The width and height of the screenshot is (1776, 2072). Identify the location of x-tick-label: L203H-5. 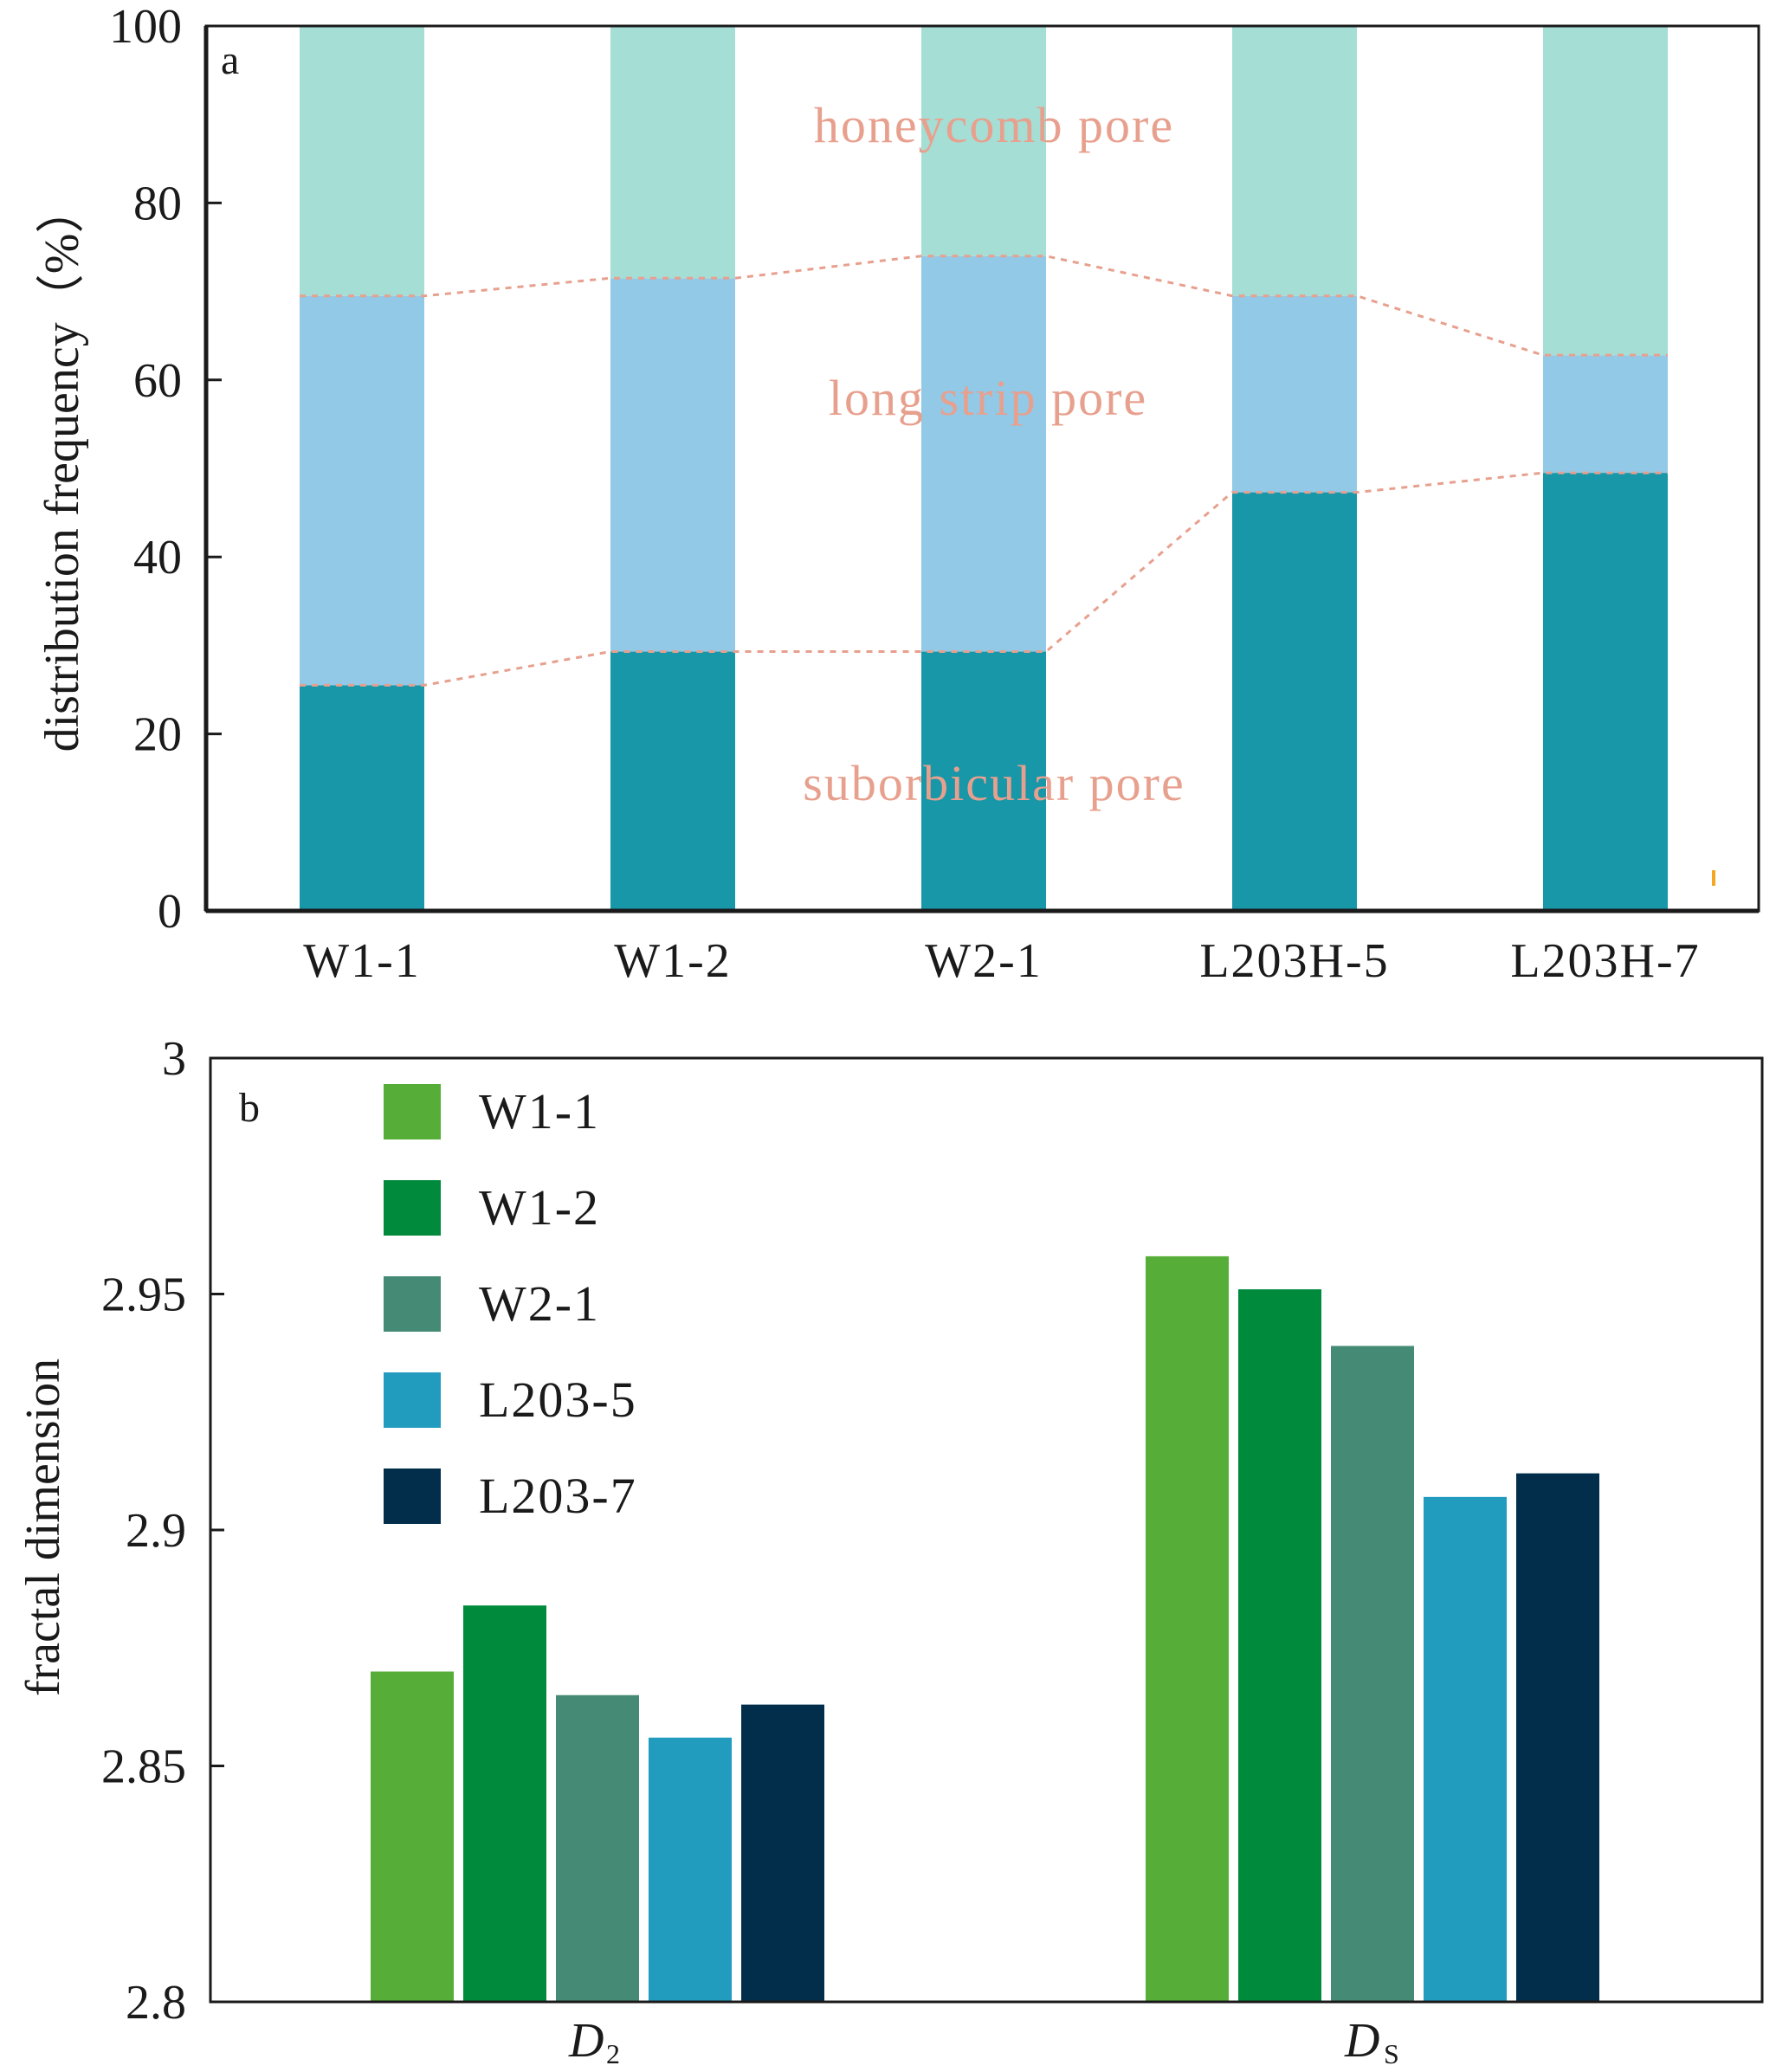
(1294, 961).